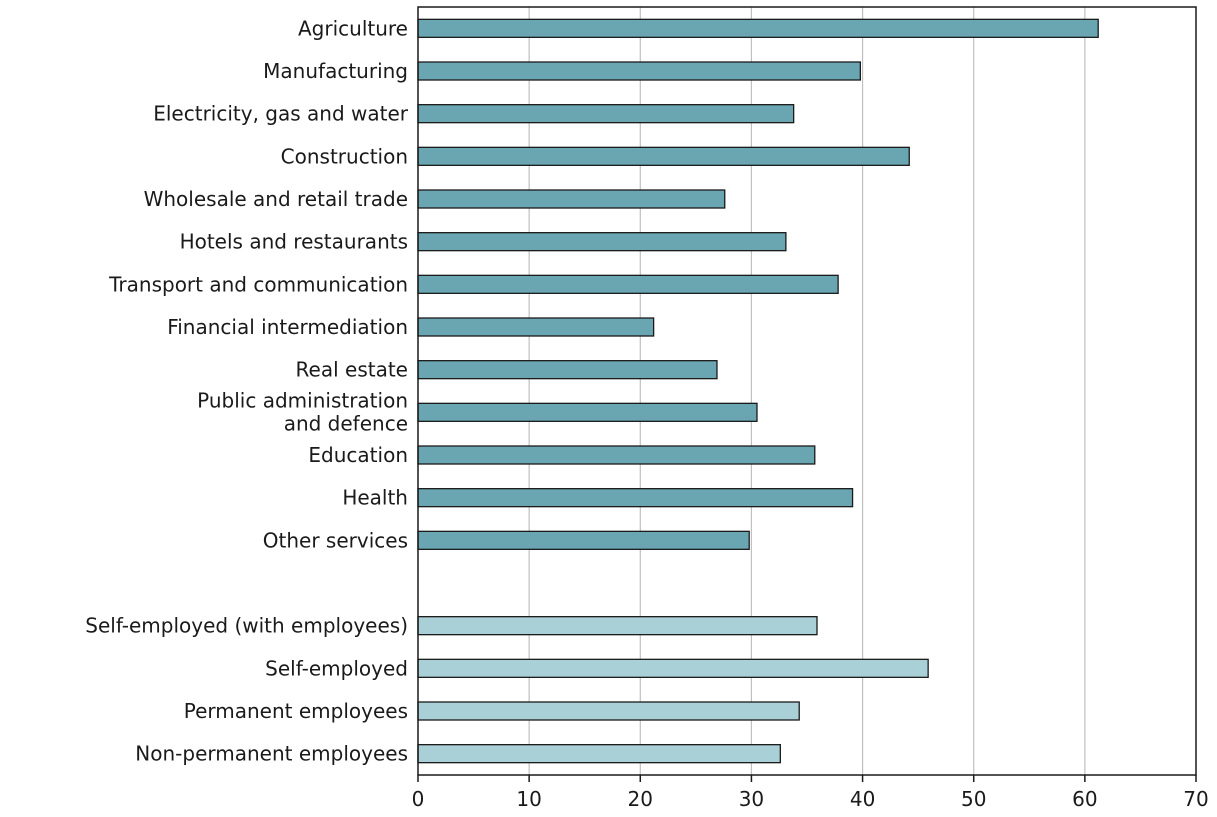 This screenshot has width=1217, height=817. Describe the element at coordinates (353, 28) in the screenshot. I see `category-label: Agriculture` at that location.